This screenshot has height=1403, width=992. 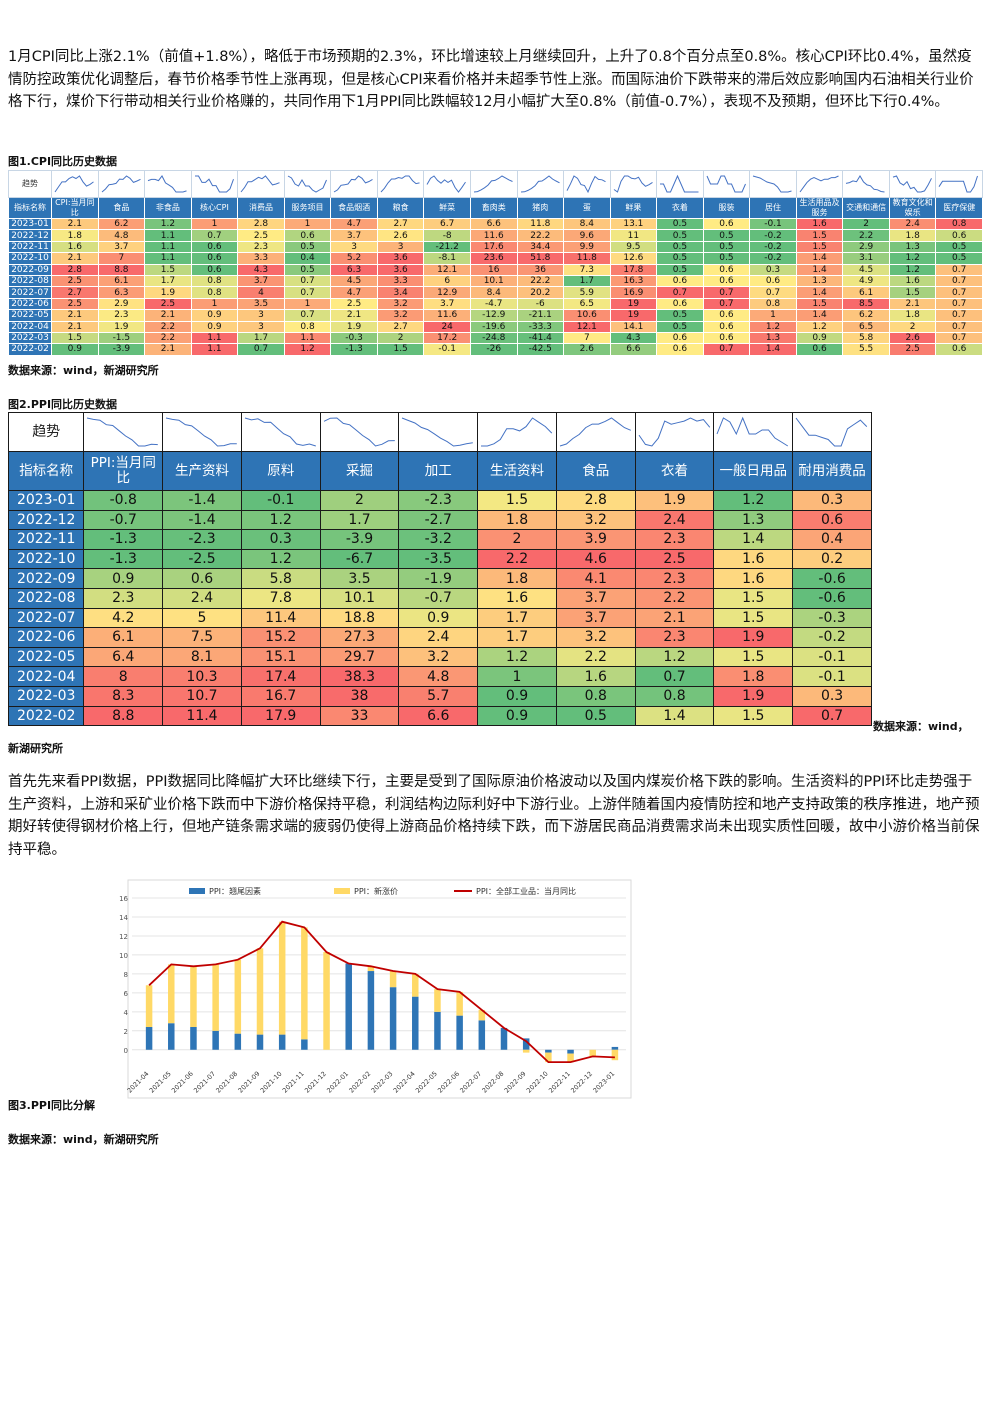 I want to click on table-cell: 29.7, so click(x=359, y=657).